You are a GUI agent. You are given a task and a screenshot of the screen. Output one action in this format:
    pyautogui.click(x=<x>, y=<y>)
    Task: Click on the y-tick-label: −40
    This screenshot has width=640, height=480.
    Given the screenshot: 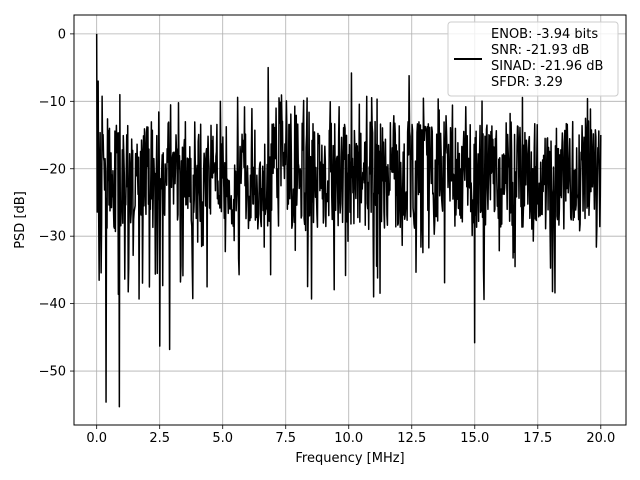 What is the action you would take?
    pyautogui.click(x=52, y=304)
    